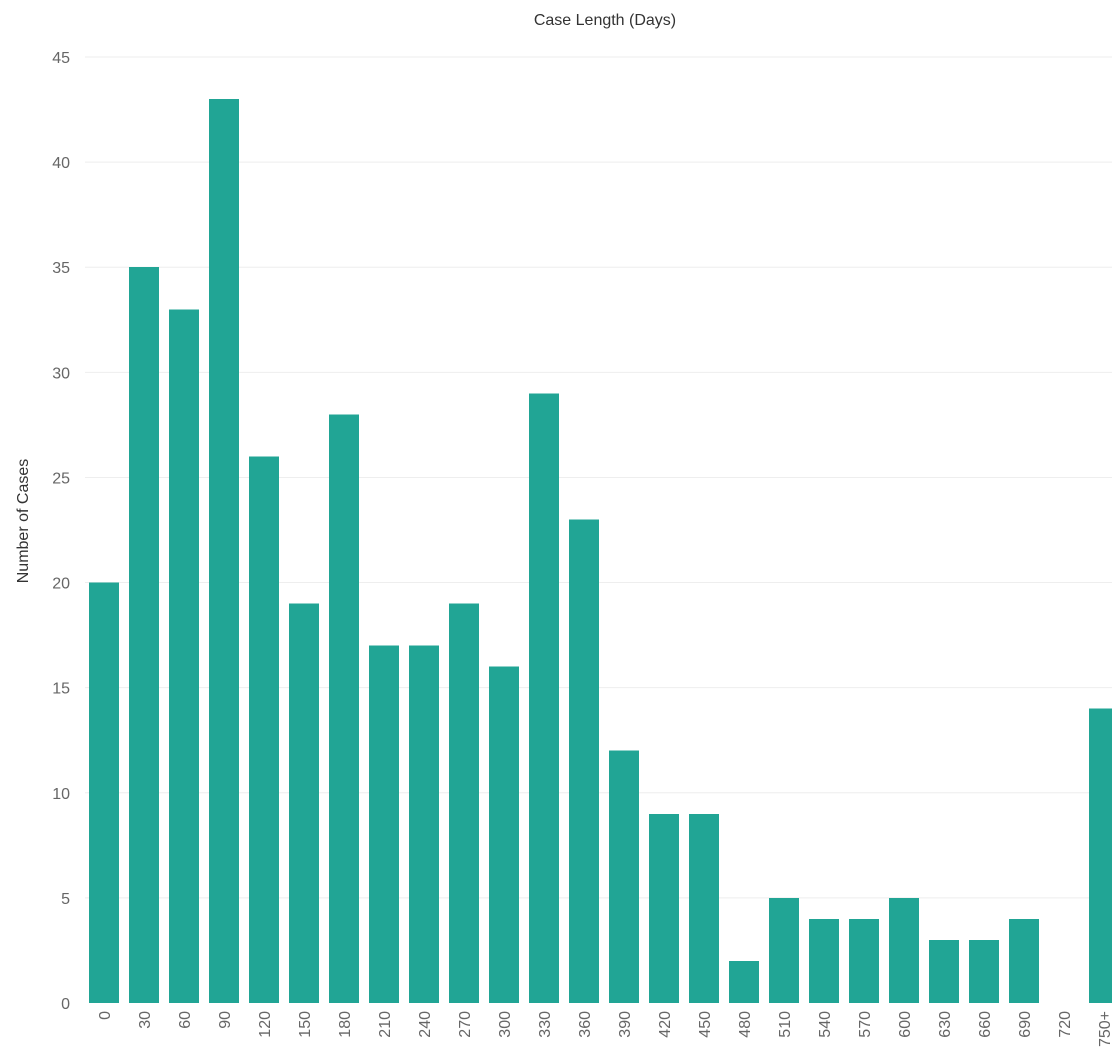 The image size is (1112, 1058). I want to click on x-tick-label: 660, so click(985, 1024).